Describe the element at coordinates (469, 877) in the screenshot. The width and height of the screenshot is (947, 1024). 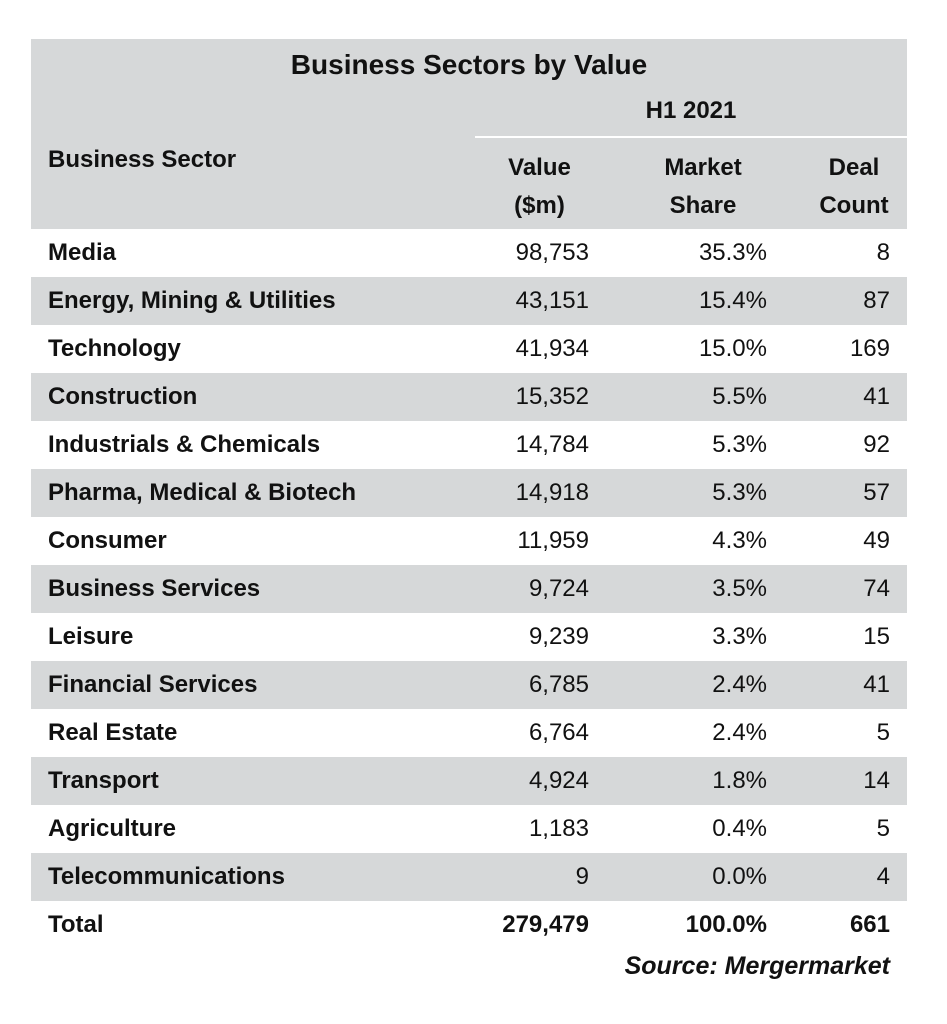
I see `table-row: Telecommunications 9 0.0% 4` at that location.